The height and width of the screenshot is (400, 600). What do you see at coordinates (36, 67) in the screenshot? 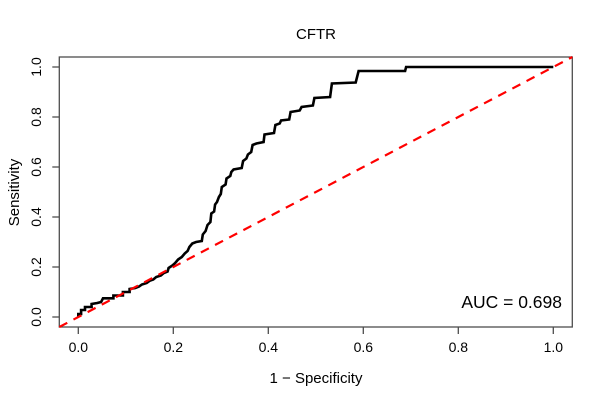
I see `y-tick-label: 1.0` at bounding box center [36, 67].